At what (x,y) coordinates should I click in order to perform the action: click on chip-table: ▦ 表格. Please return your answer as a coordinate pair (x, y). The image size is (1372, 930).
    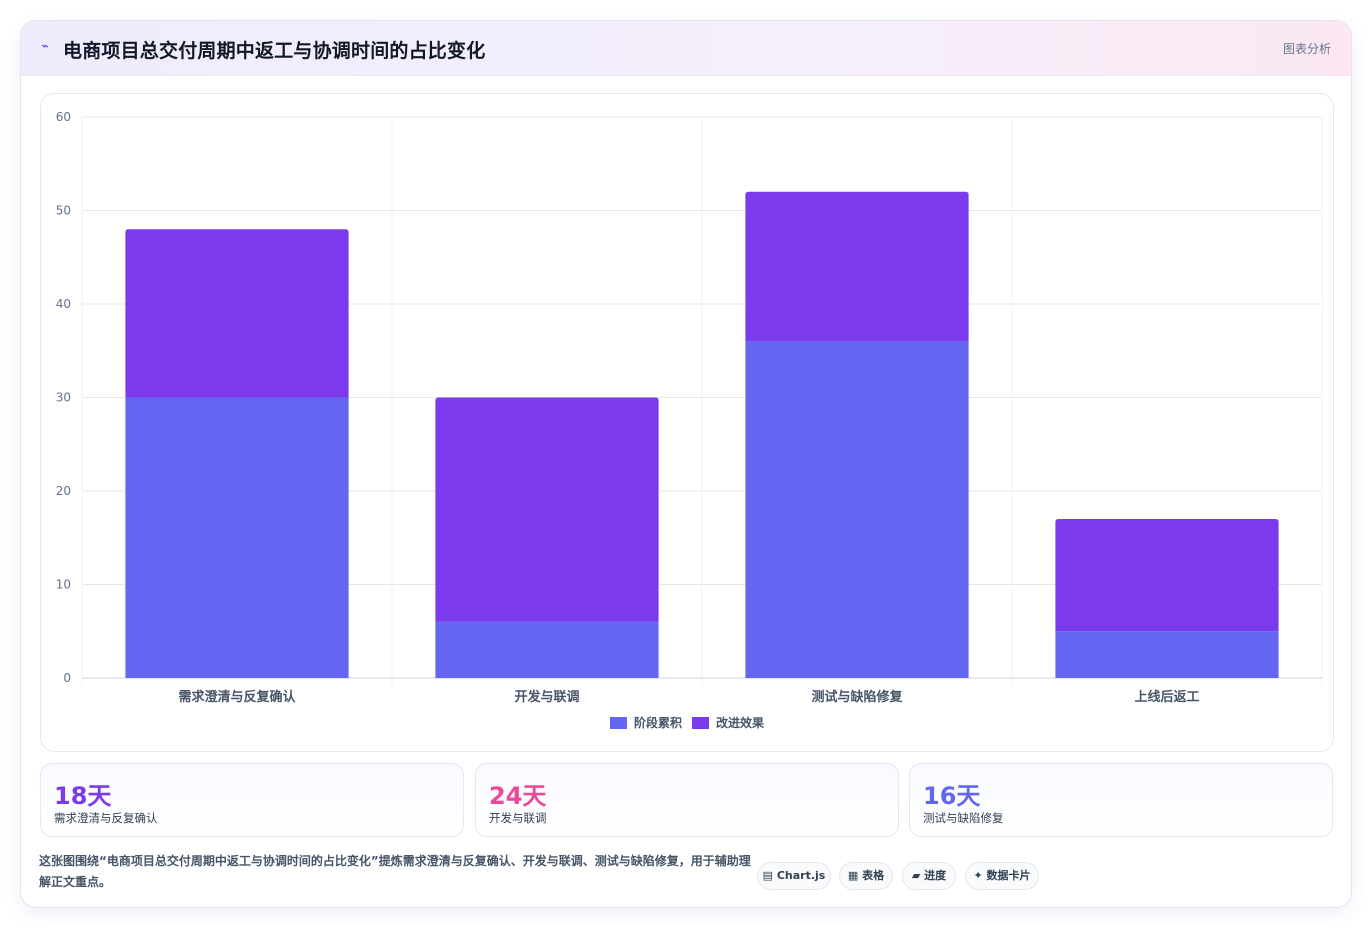
    Looking at the image, I should click on (866, 876).